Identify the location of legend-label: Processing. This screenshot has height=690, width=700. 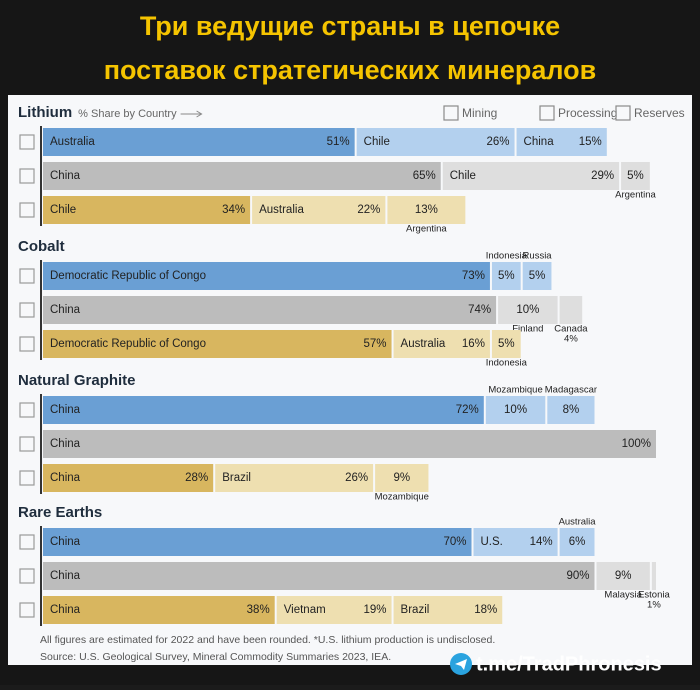
(587, 113).